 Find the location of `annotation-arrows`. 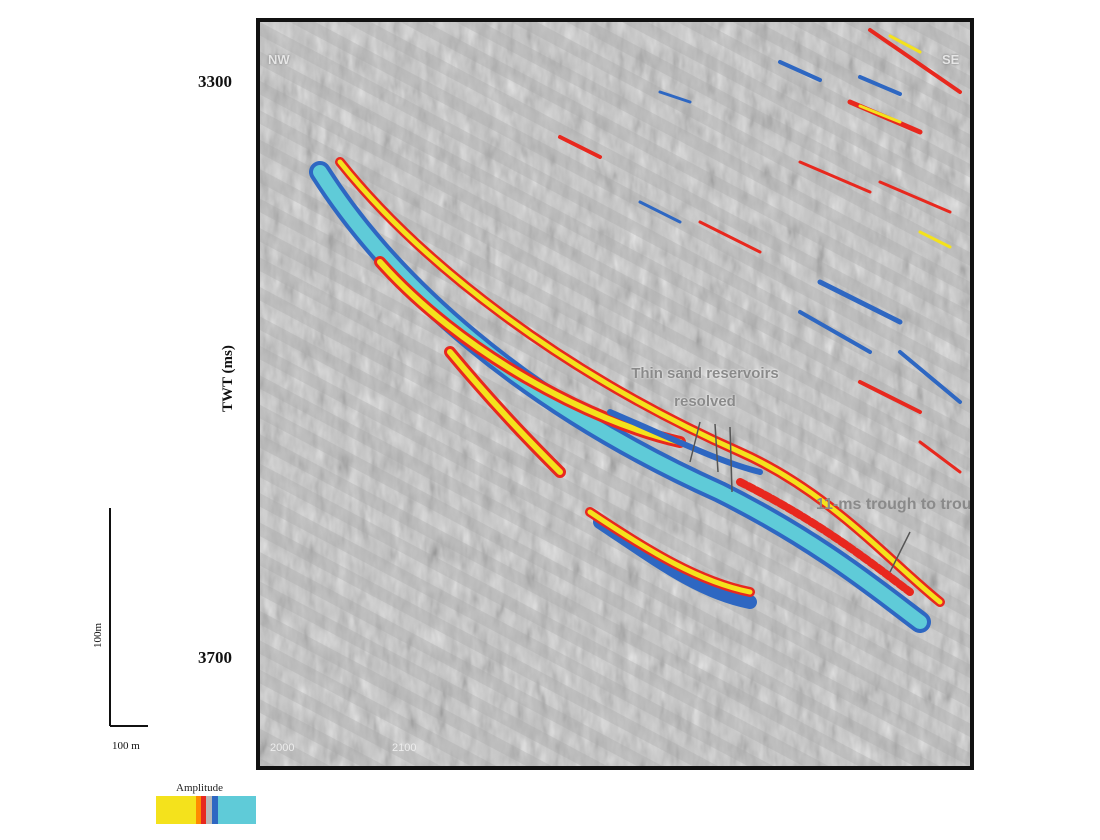

annotation-arrows is located at coordinates (800, 497).